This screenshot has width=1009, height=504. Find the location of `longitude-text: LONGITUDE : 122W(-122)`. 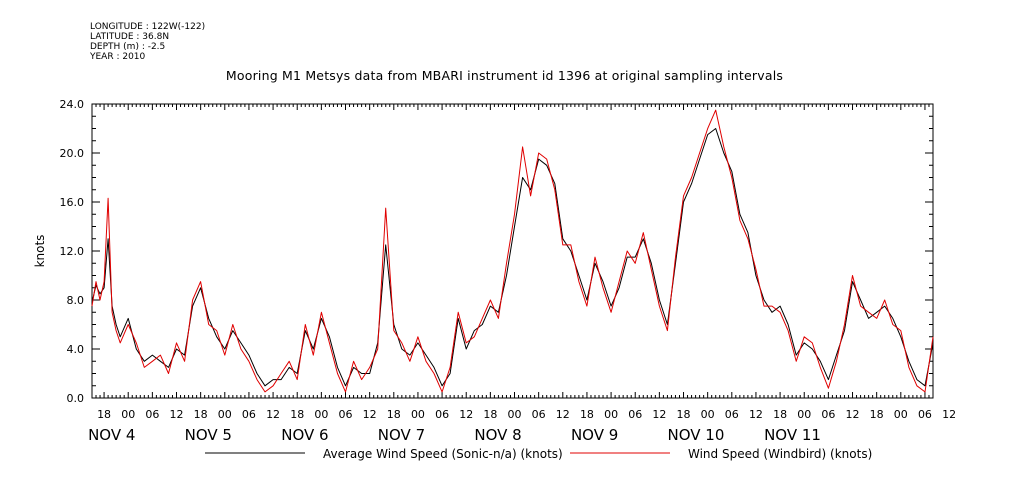

longitude-text: LONGITUDE : 122W(-122) is located at coordinates (148, 27).